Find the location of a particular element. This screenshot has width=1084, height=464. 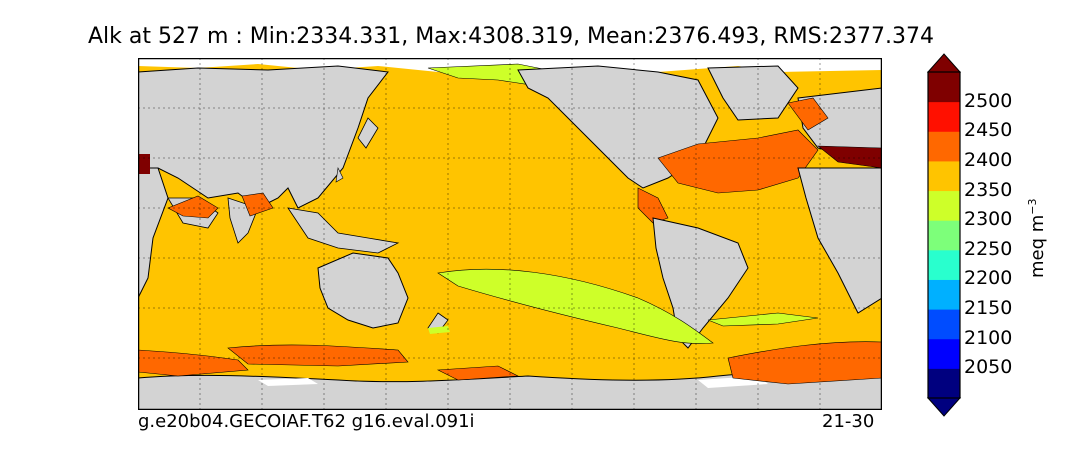

unit-base: meq m is located at coordinates (1037, 246).